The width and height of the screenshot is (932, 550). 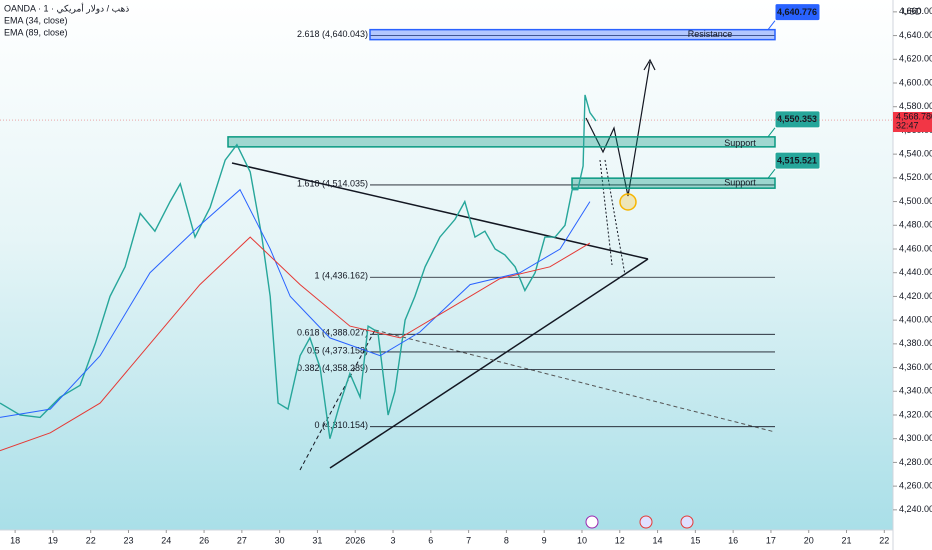 I want to click on y-tick-label: 4,340.000, so click(x=915, y=391).